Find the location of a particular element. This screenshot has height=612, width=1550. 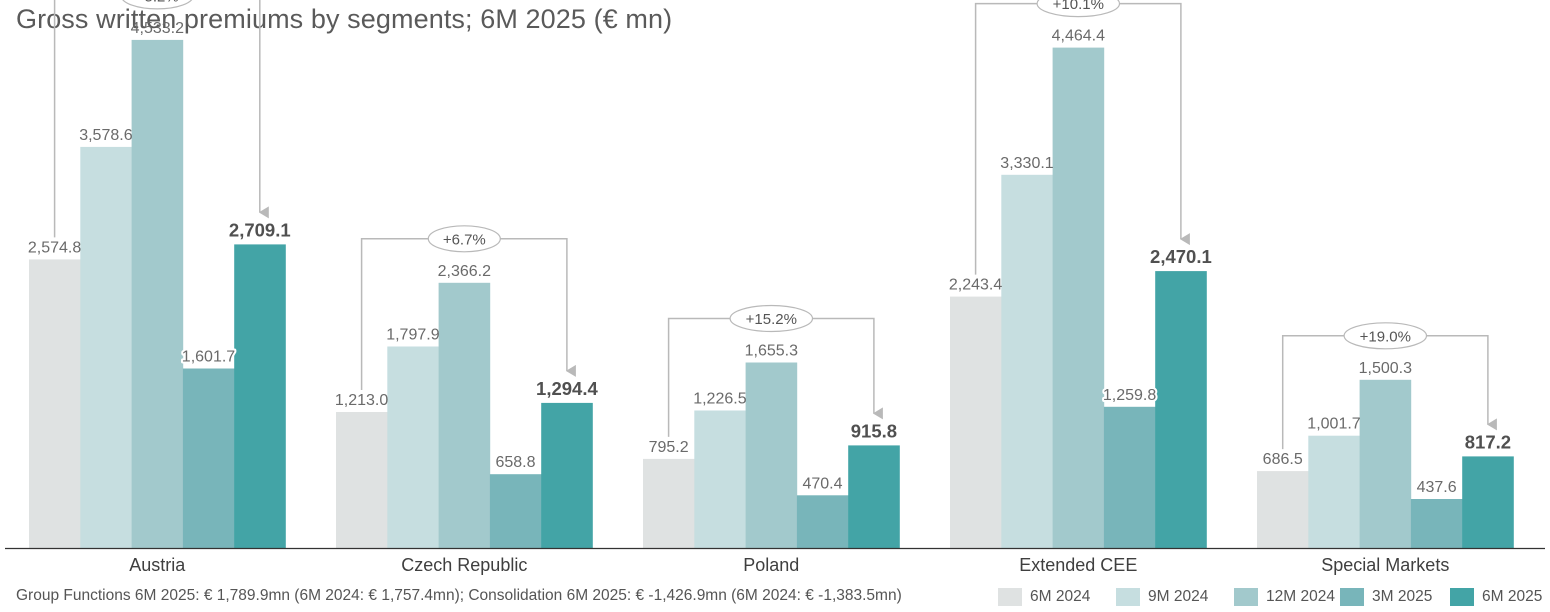

data-label: 437.6 is located at coordinates (1437, 487).